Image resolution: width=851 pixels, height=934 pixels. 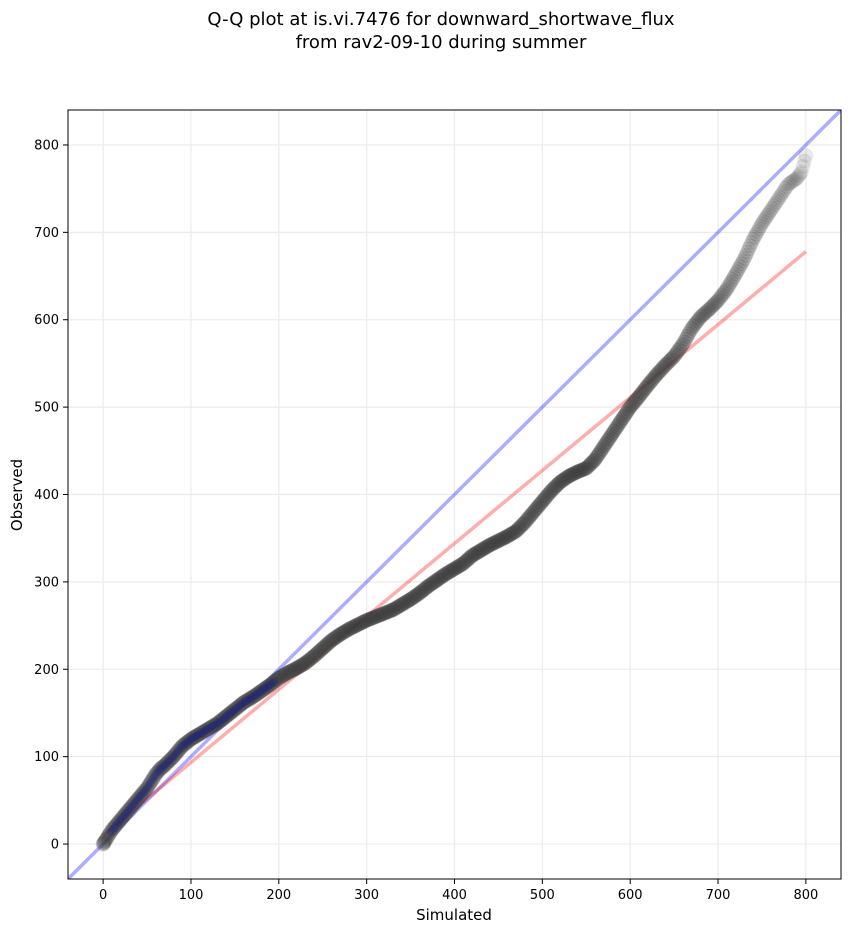 What do you see at coordinates (454, 915) in the screenshot?
I see `x-axis-label: Simulated` at bounding box center [454, 915].